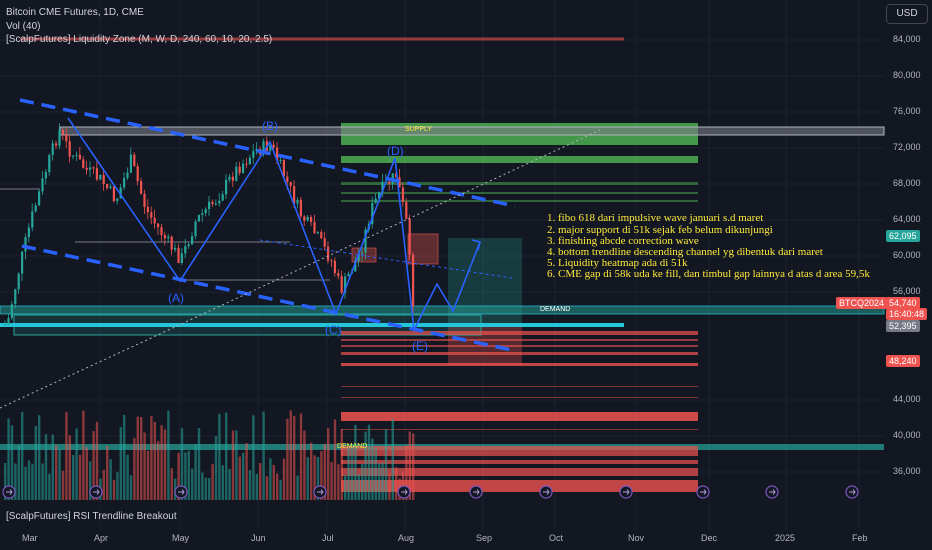 The height and width of the screenshot is (550, 932). I want to click on time-tick: Feb, so click(860, 538).